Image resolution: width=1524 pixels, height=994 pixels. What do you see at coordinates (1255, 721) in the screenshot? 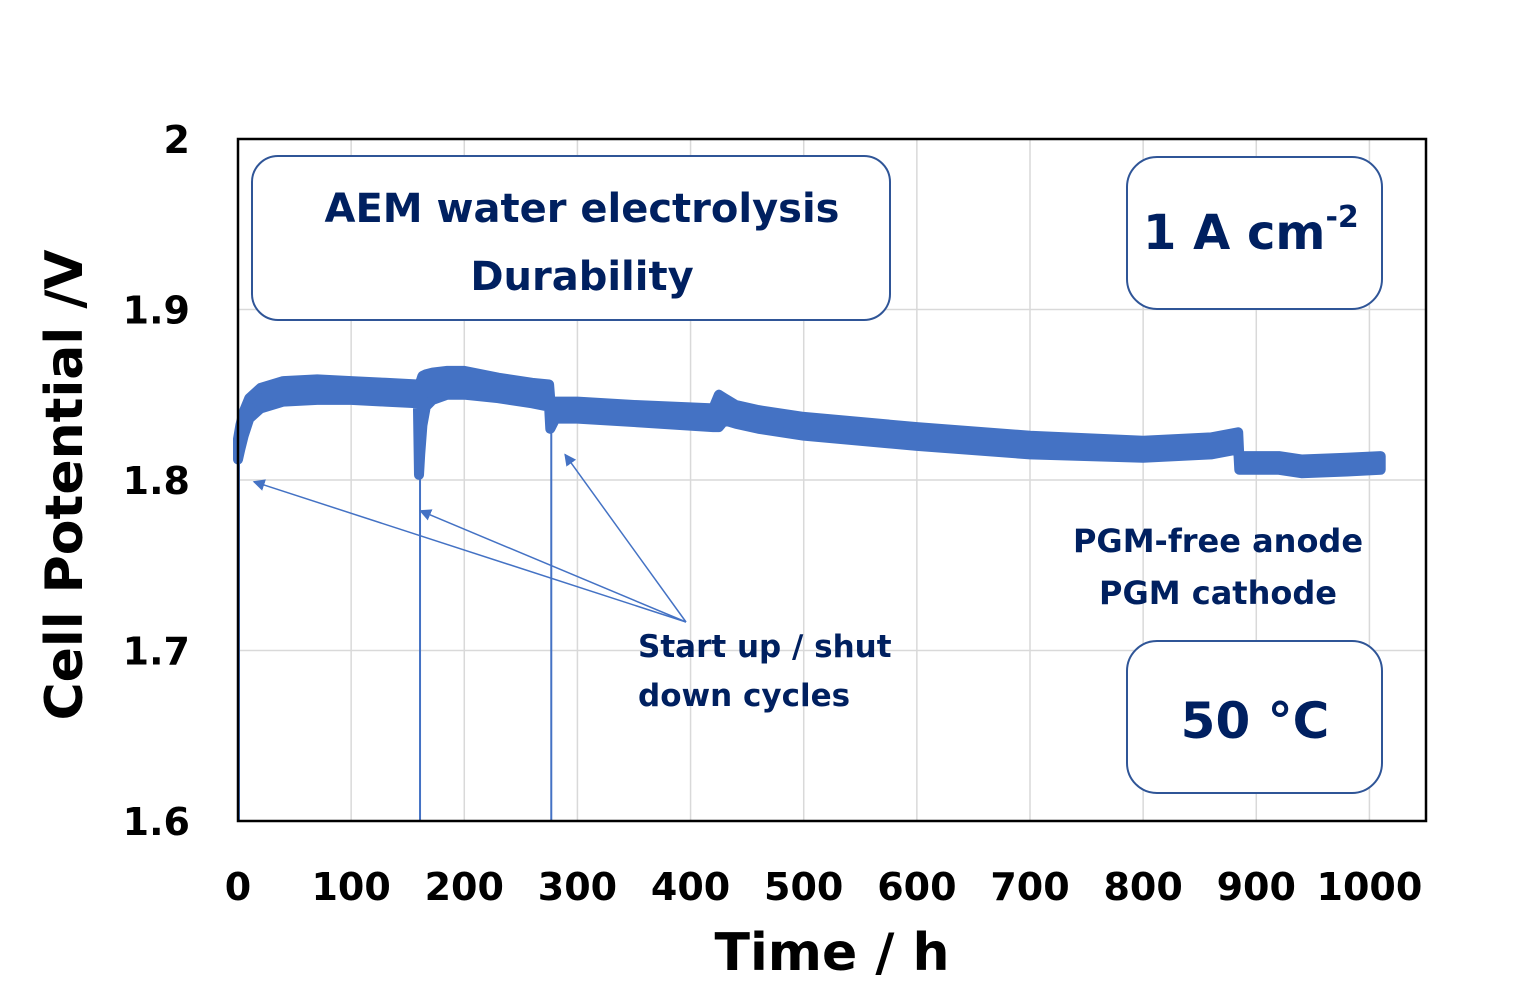
I see `temperature-label: 50 °C` at bounding box center [1255, 721].